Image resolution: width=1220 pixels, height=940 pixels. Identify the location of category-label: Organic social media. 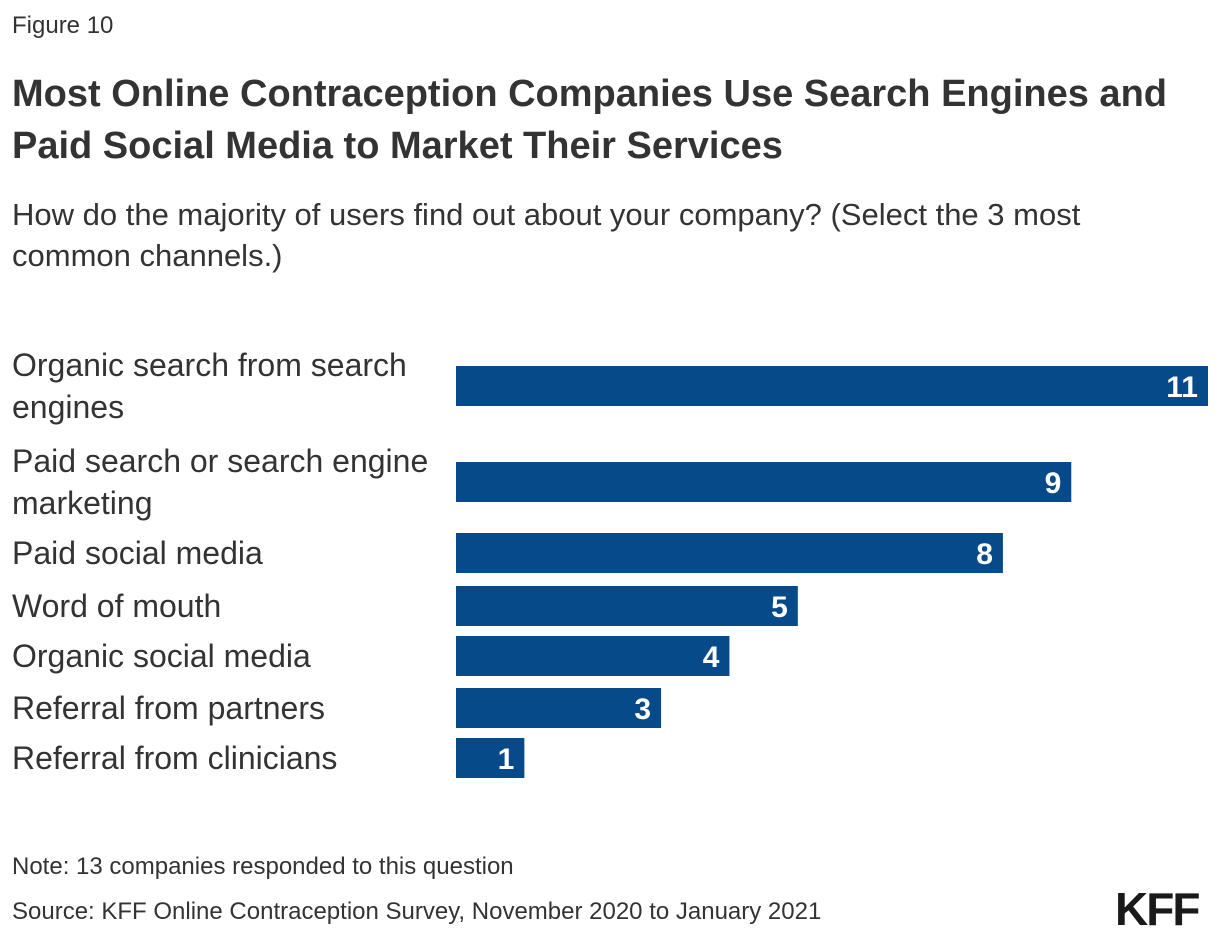
(161, 656).